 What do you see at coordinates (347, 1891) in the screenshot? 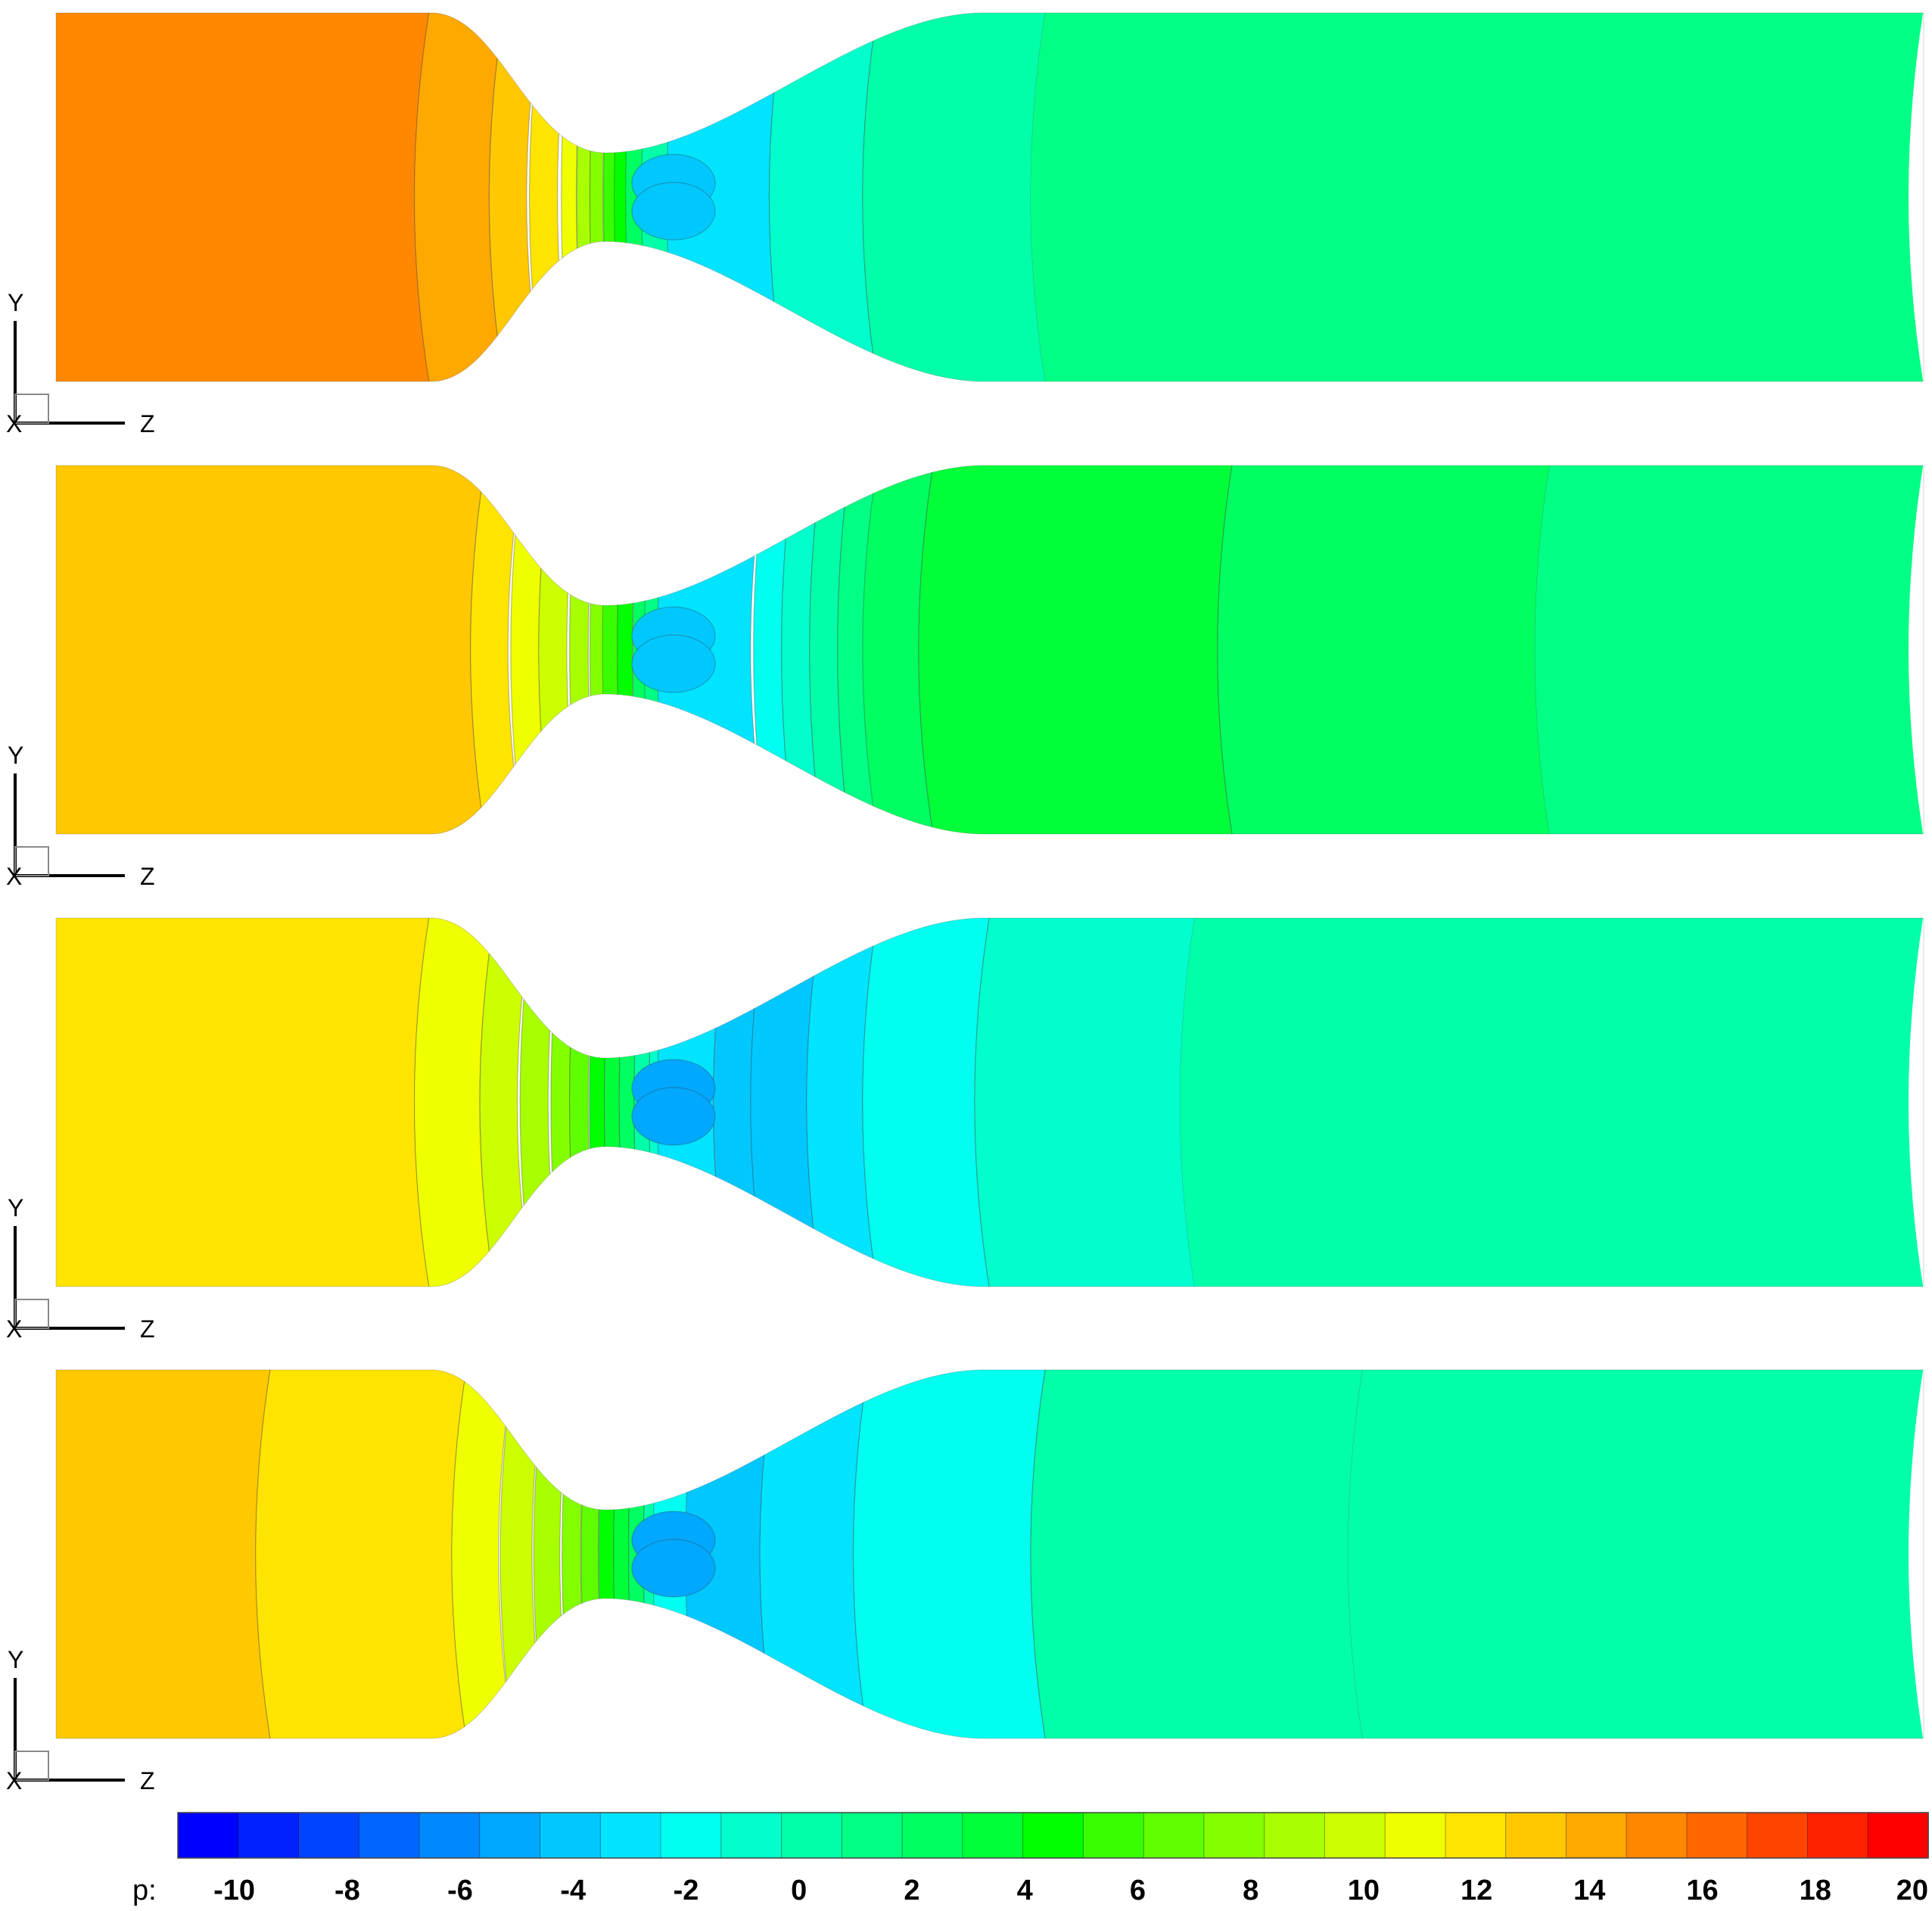
I see `colorbar-tick-label: -8` at bounding box center [347, 1891].